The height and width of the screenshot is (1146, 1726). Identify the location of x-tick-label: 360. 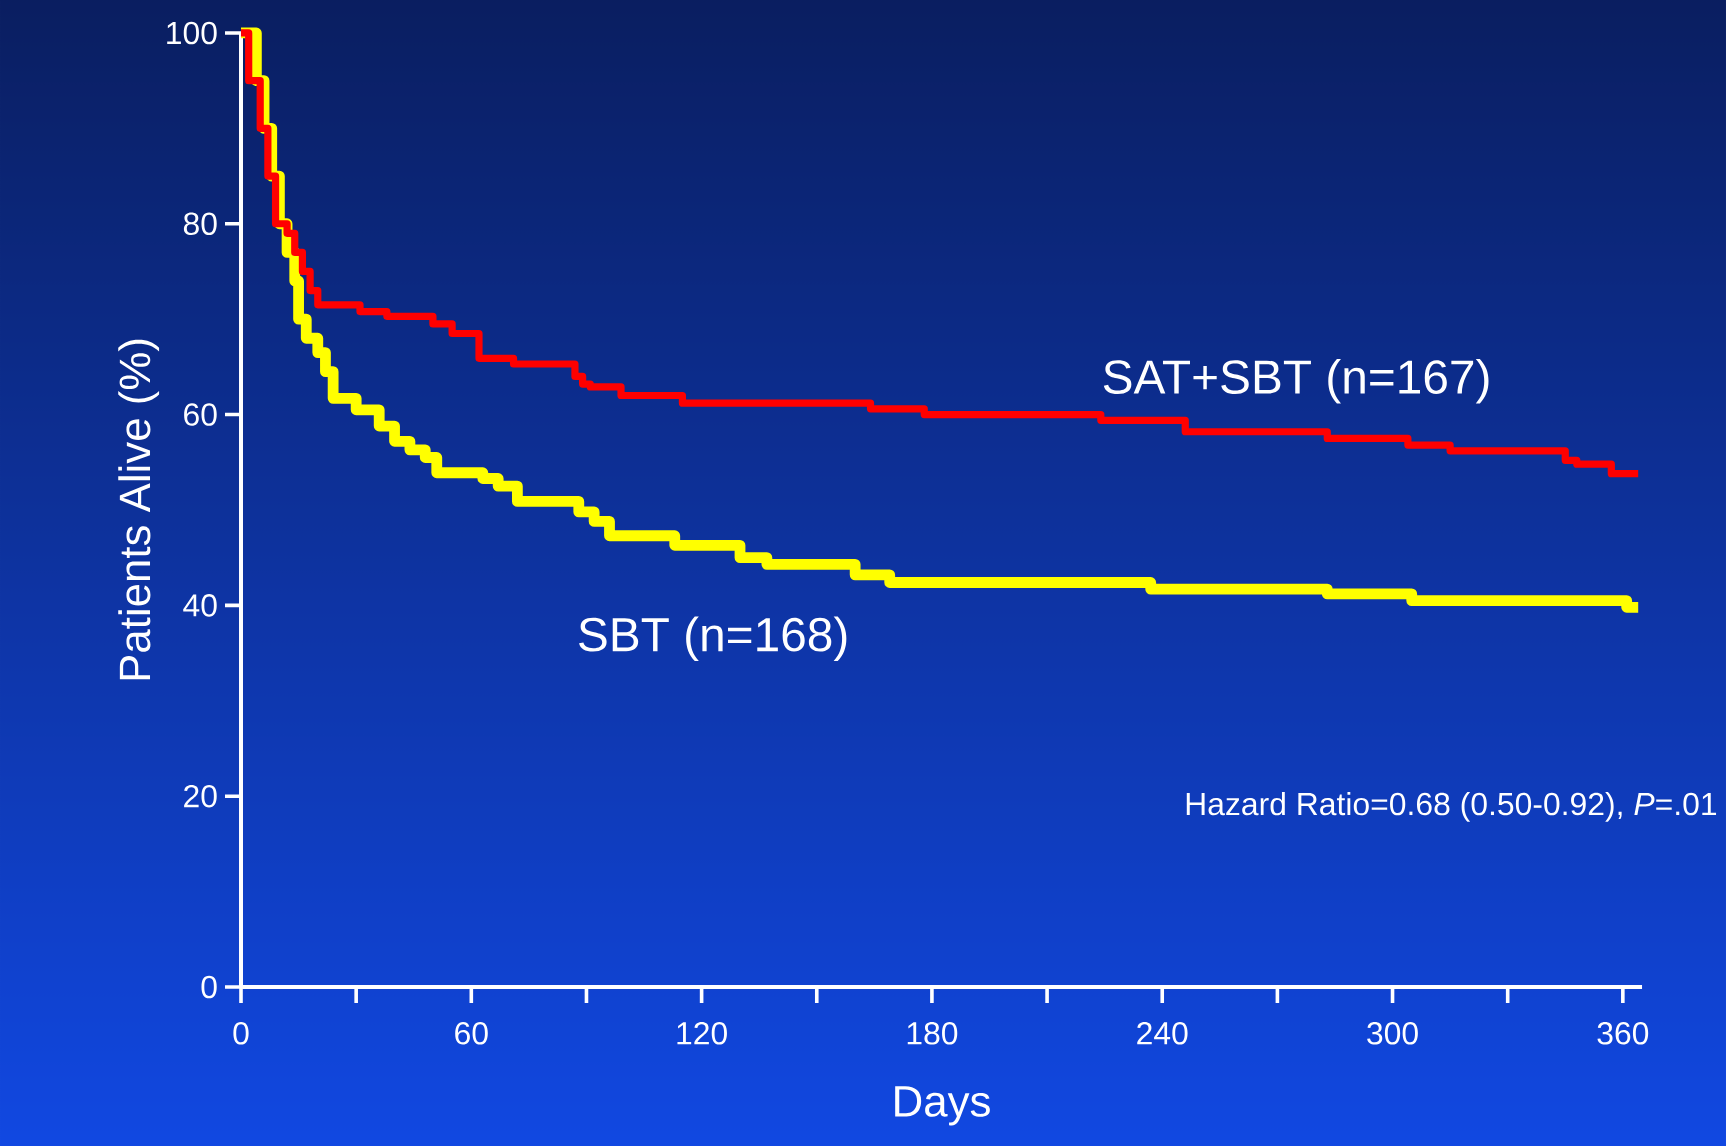
(1623, 1033).